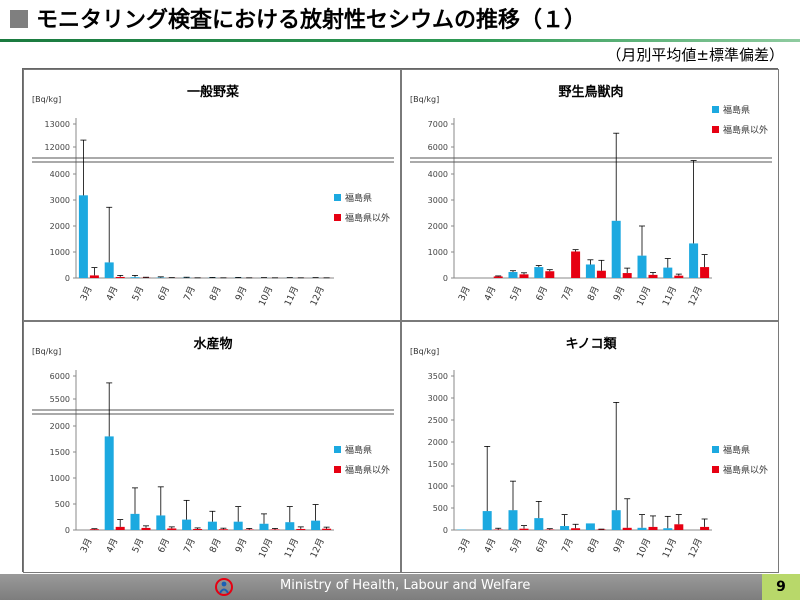 This screenshot has width=800, height=600. What do you see at coordinates (60, 452) in the screenshot?
I see `y-tick-label: 1500` at bounding box center [60, 452].